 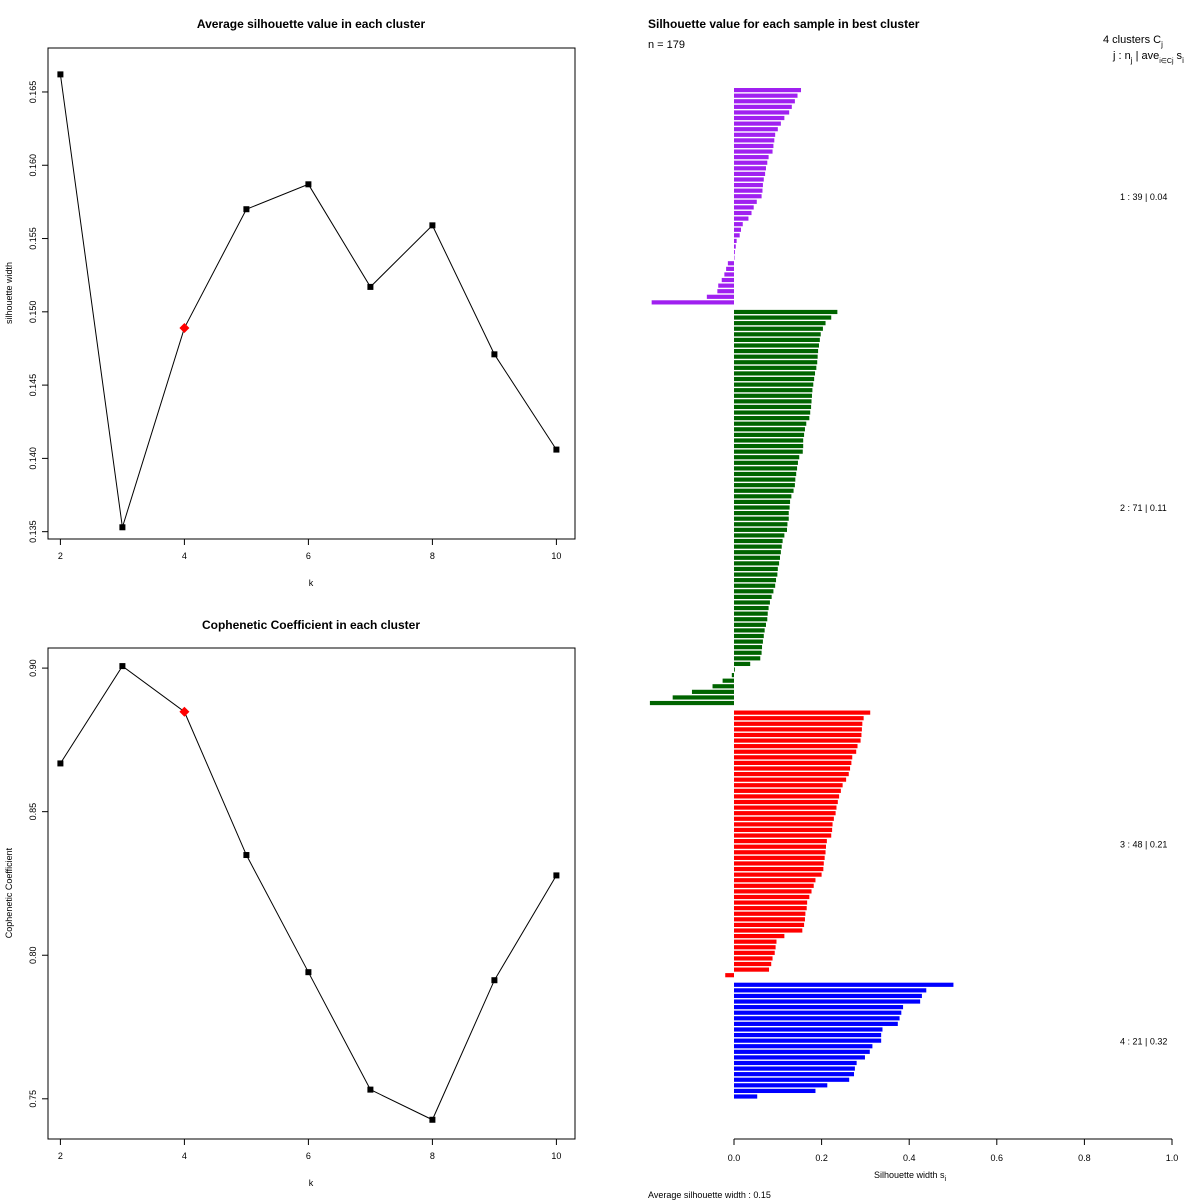 I want to click on cluster-header-nj-sub: j, so click(x=1131, y=60).